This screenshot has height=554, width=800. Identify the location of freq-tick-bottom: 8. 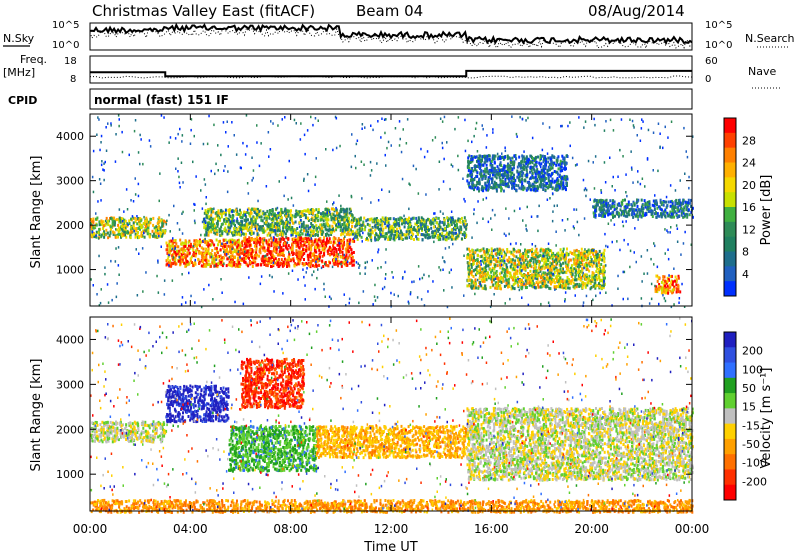
(73, 79).